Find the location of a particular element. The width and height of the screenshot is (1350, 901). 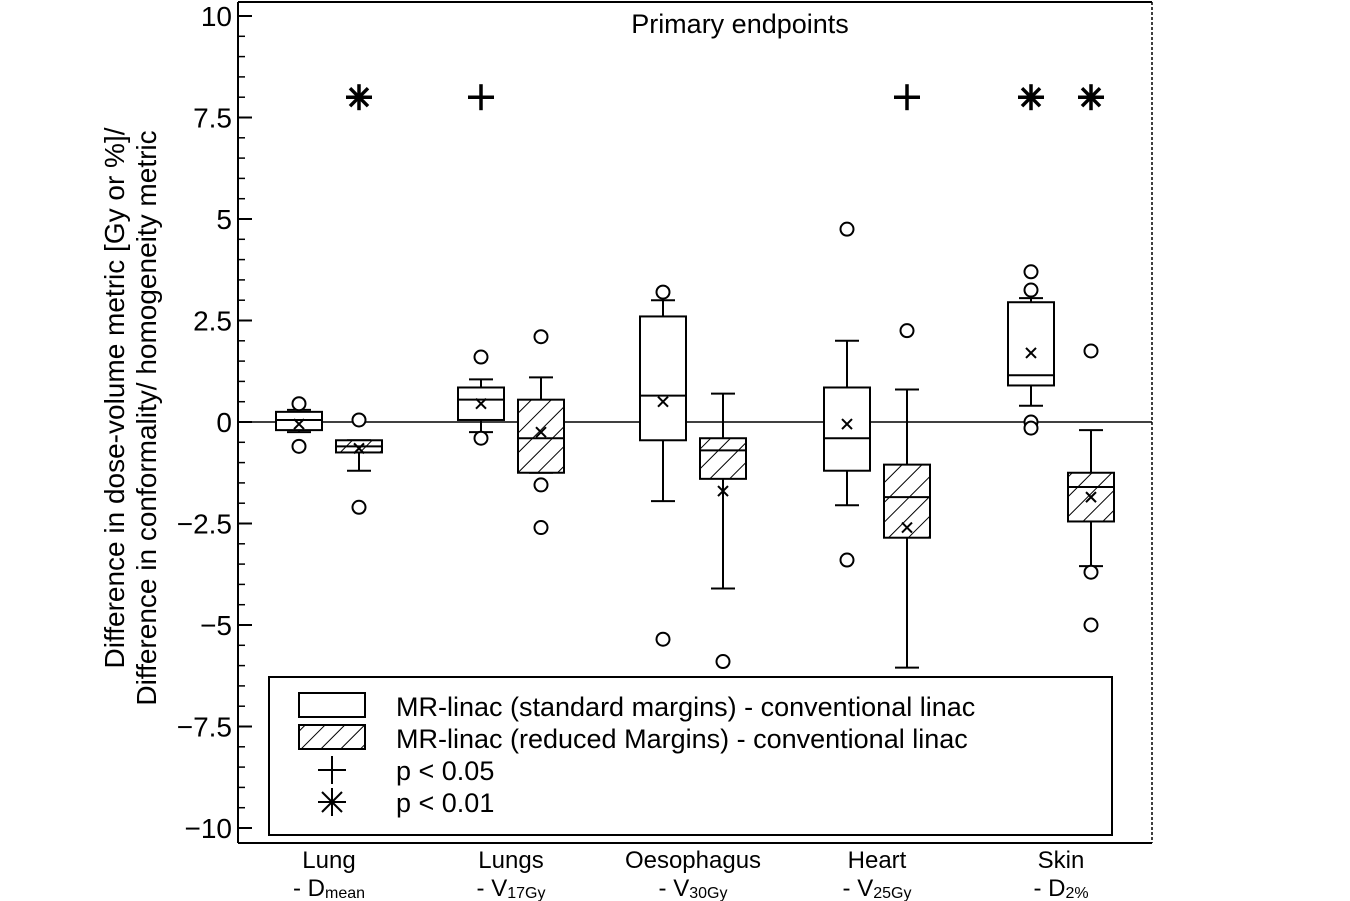

box-reduced-oesophagus is located at coordinates (723, 531).